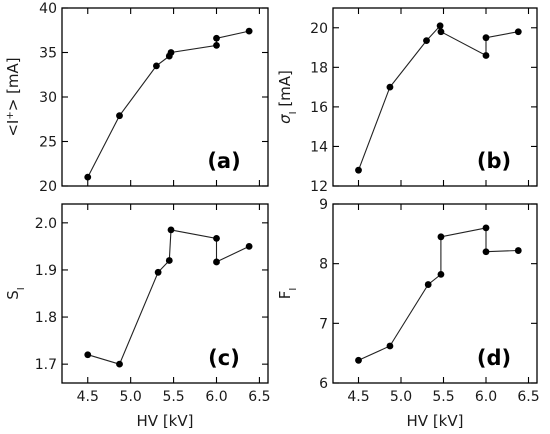 The width and height of the screenshot is (550, 434). What do you see at coordinates (319, 187) in the screenshot?
I see `y-tick-label: 12` at bounding box center [319, 187].